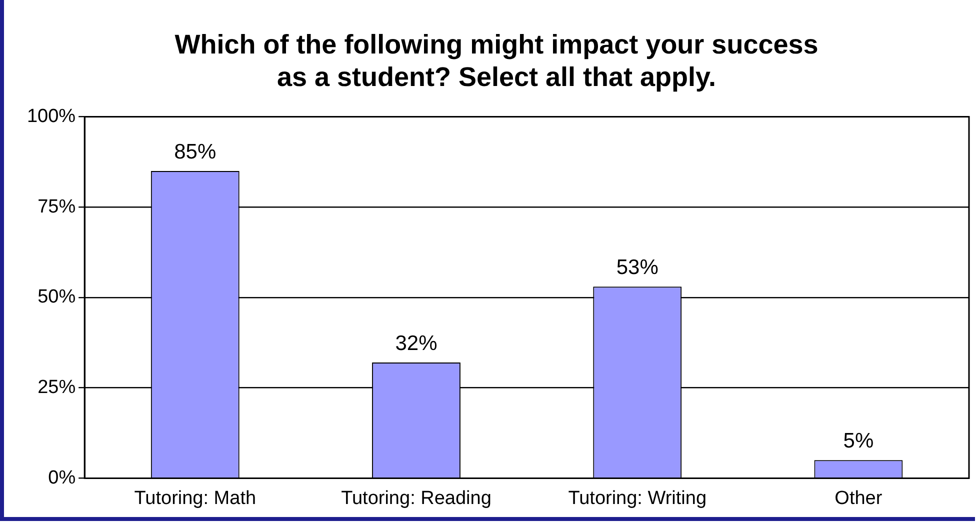 The height and width of the screenshot is (525, 979). I want to click on data-label: 53%, so click(637, 267).